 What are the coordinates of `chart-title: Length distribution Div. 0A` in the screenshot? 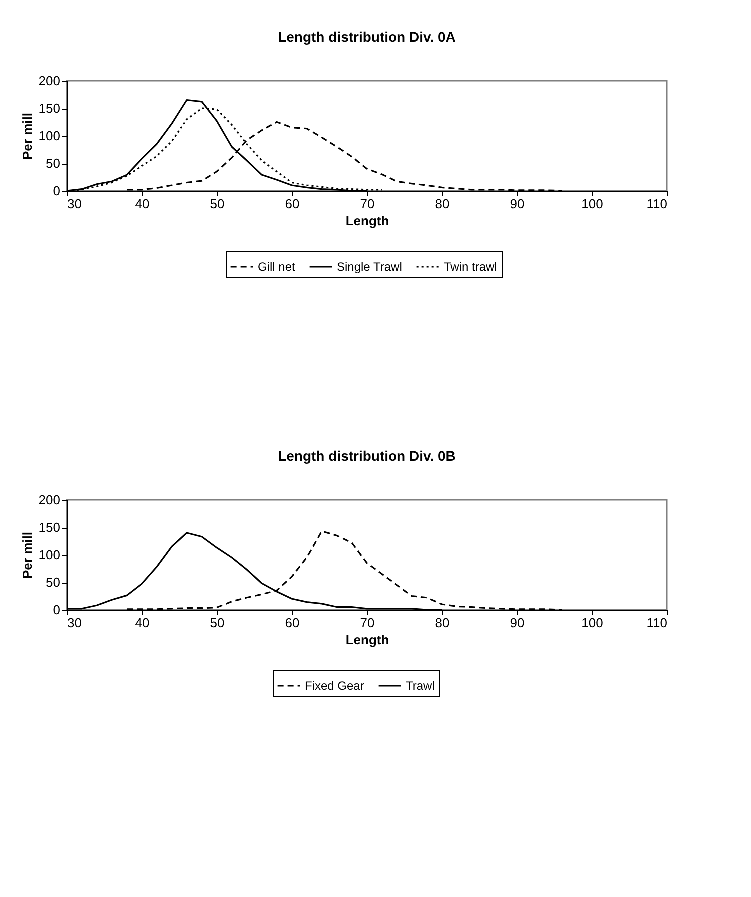 It's located at (367, 37).